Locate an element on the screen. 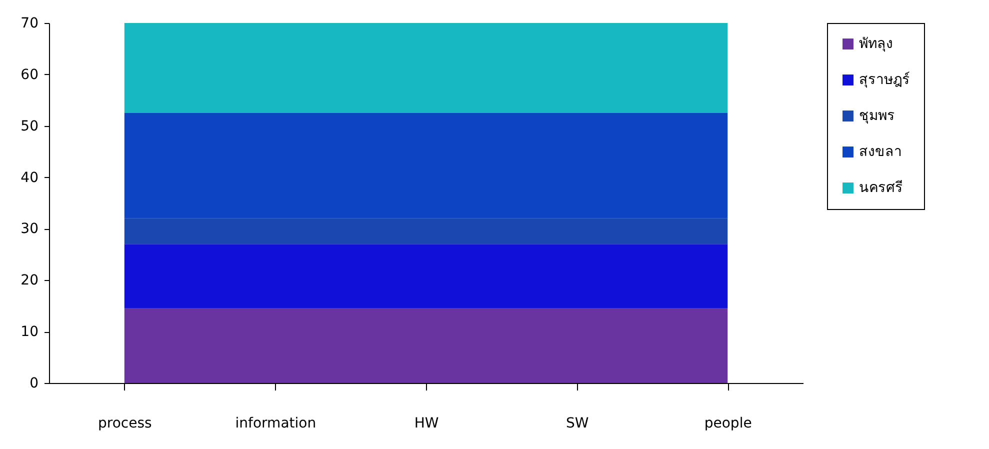 This screenshot has width=989, height=449. legend-label: สุราษฎร์ is located at coordinates (884, 79).